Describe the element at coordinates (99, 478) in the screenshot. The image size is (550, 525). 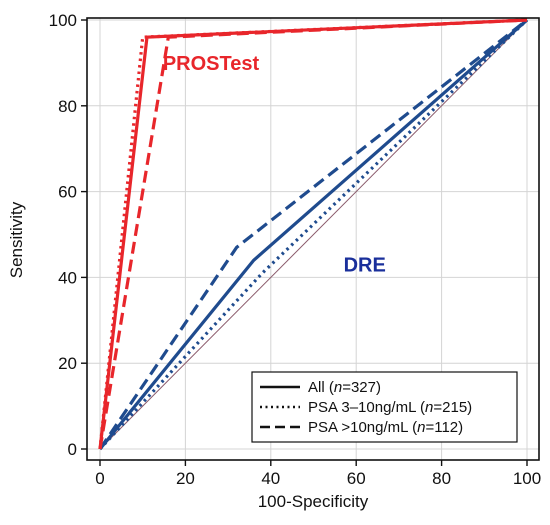
I see `x-tick-label: 0` at that location.